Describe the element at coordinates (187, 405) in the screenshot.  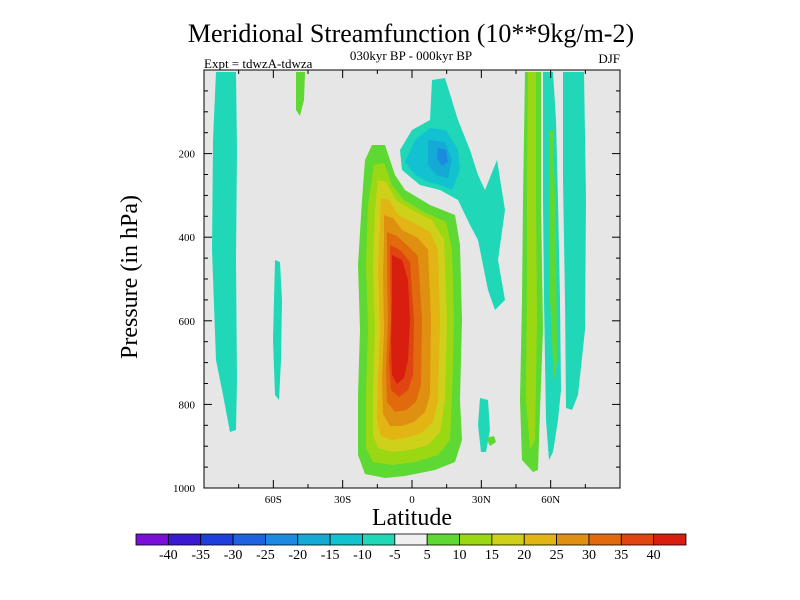
I see `y-tick-label: 800` at that location.